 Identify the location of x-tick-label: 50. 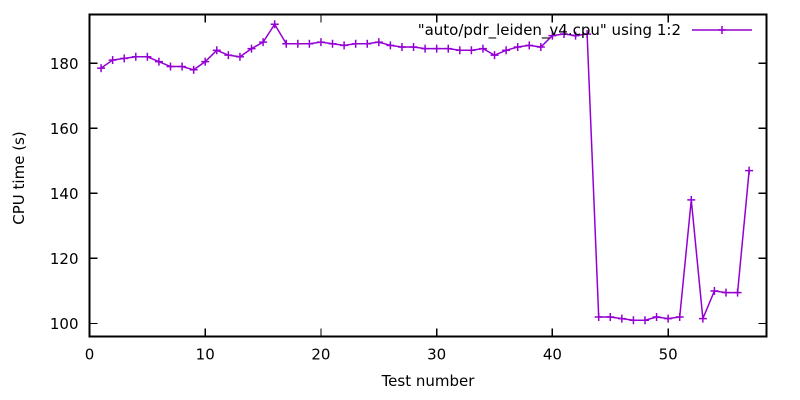
(668, 355).